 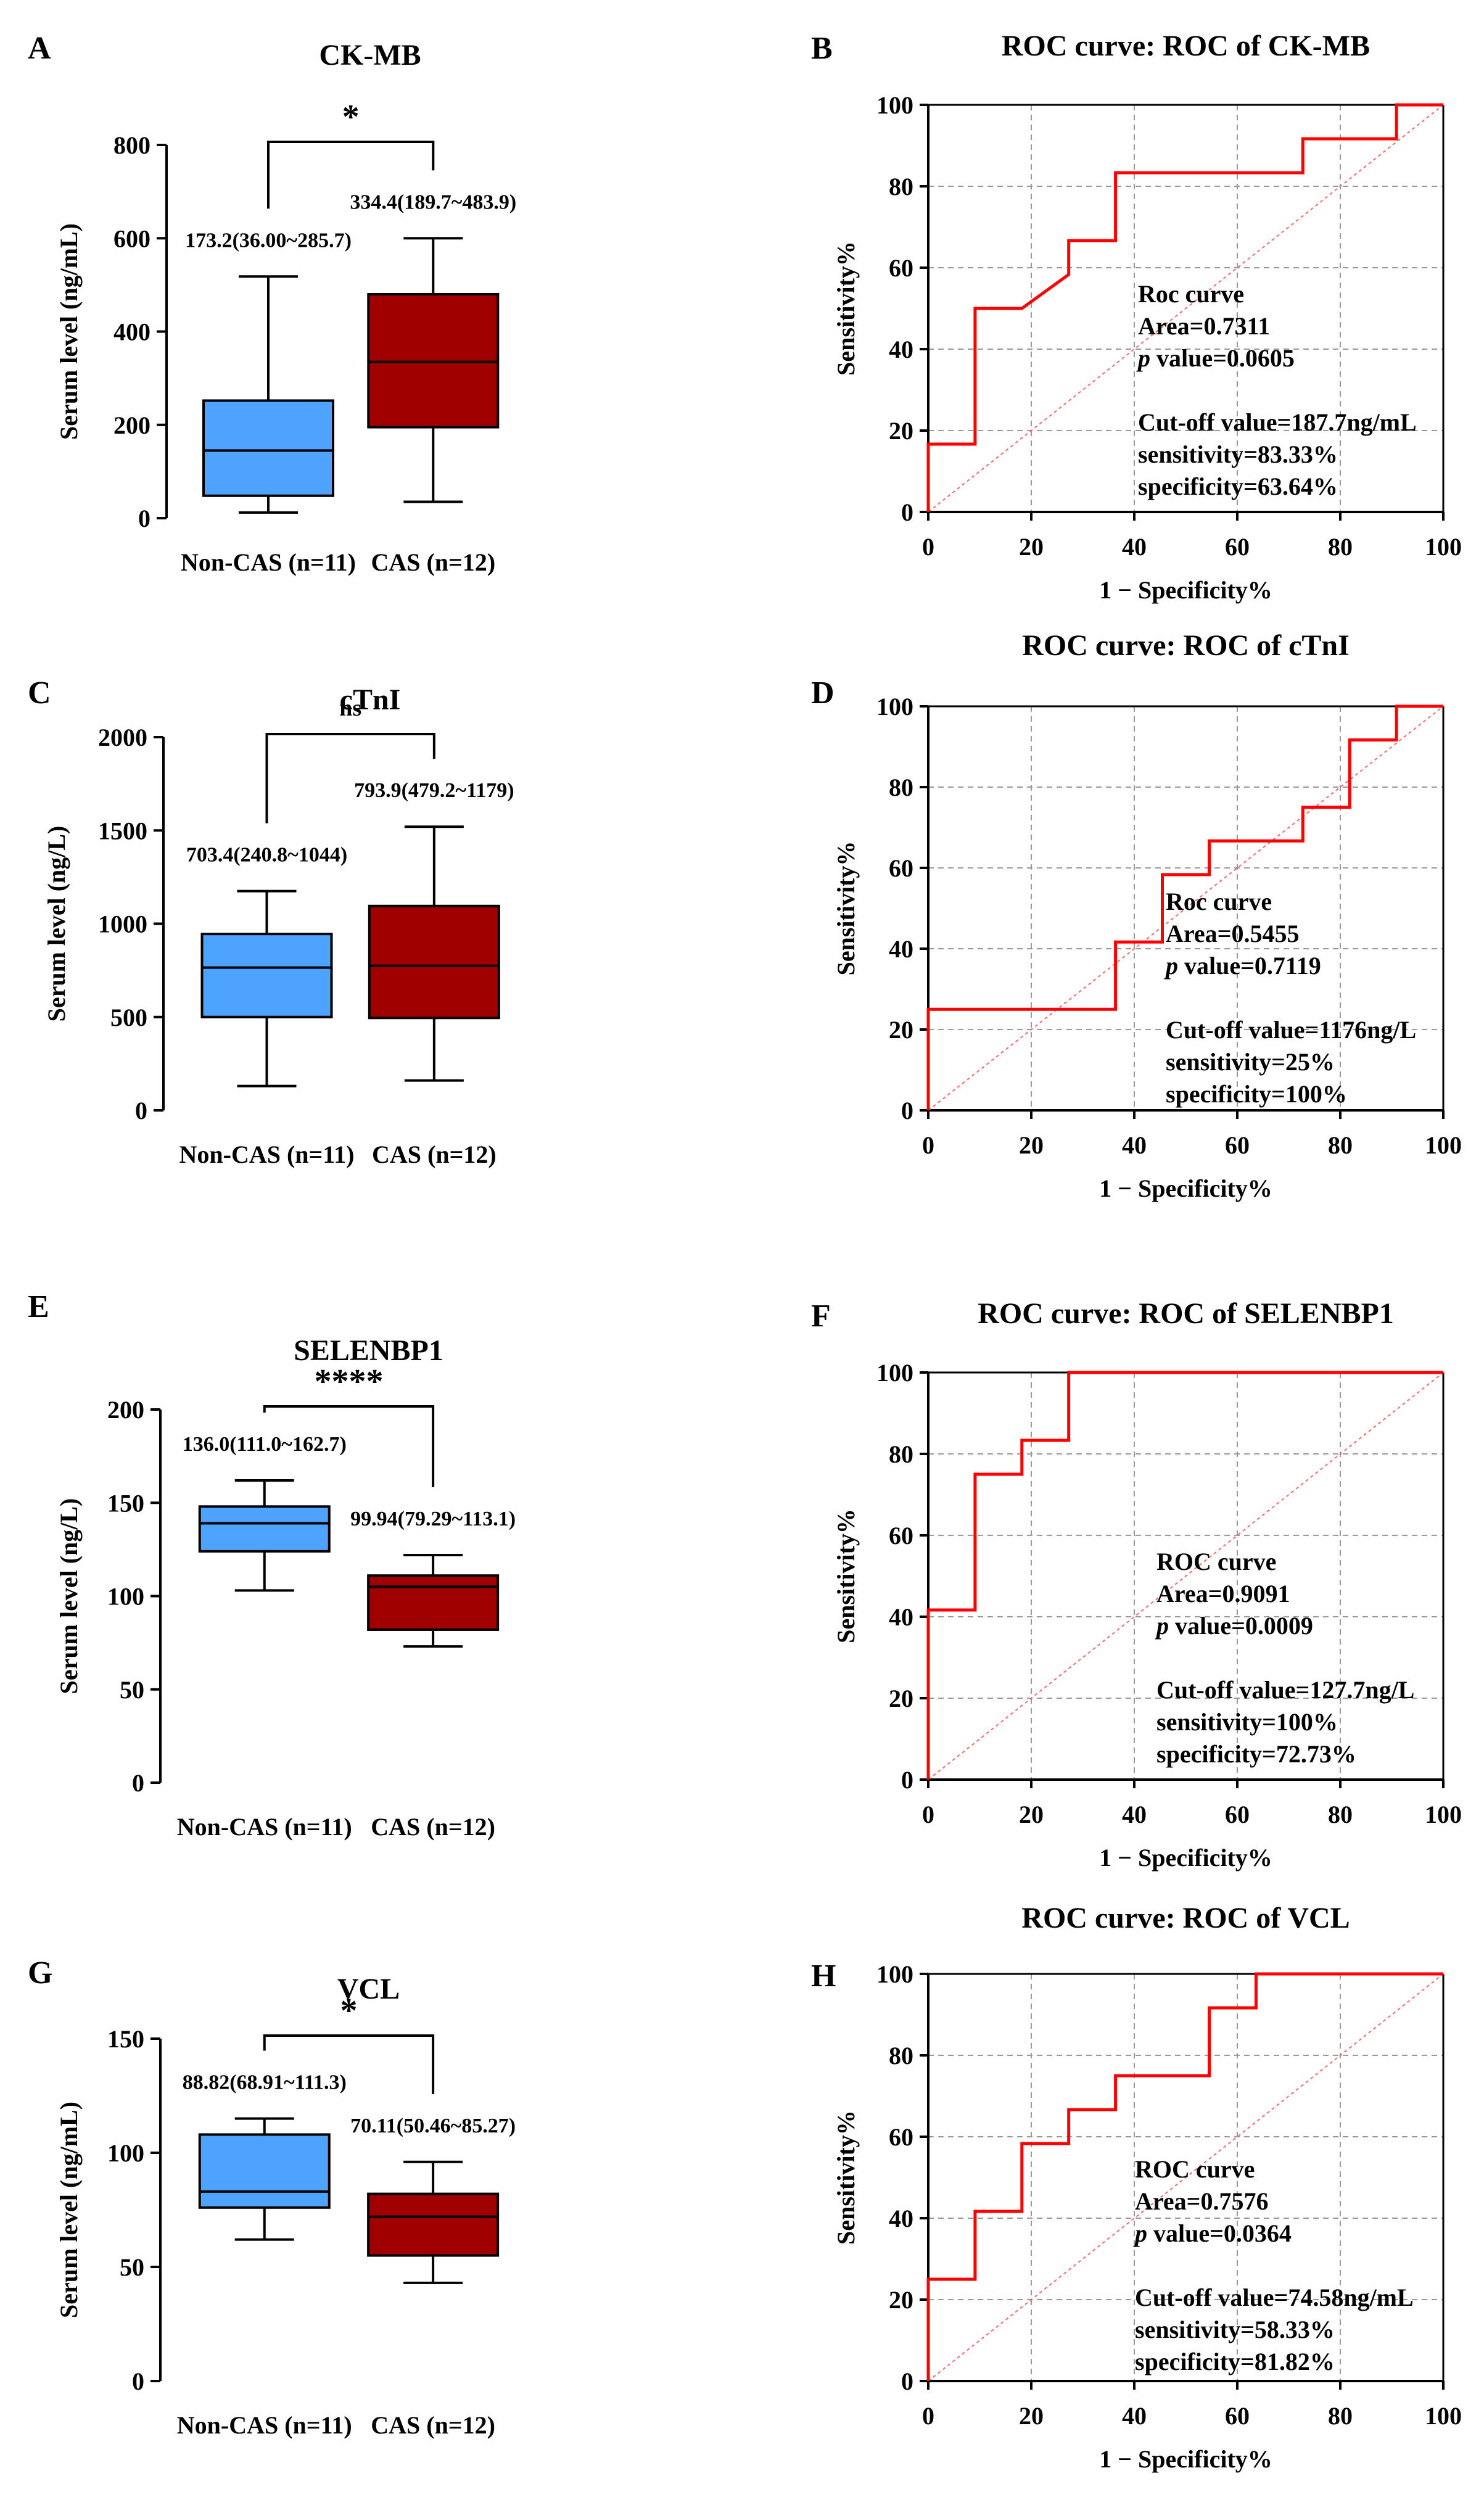 I want to click on panel-label: F, so click(x=821, y=1316).